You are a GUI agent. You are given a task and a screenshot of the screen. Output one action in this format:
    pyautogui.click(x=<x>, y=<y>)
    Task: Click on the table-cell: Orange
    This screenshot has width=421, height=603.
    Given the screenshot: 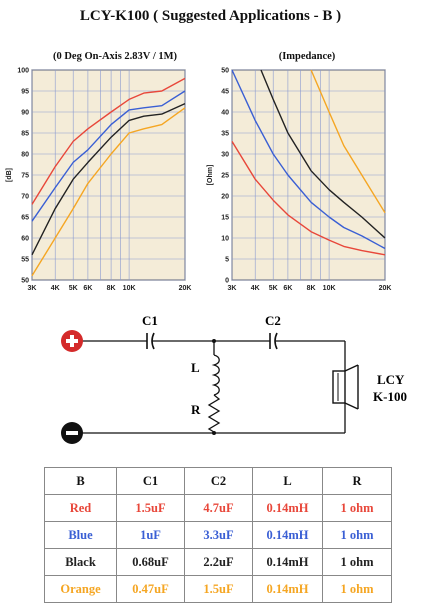 What is the action you would take?
    pyautogui.click(x=80, y=589)
    